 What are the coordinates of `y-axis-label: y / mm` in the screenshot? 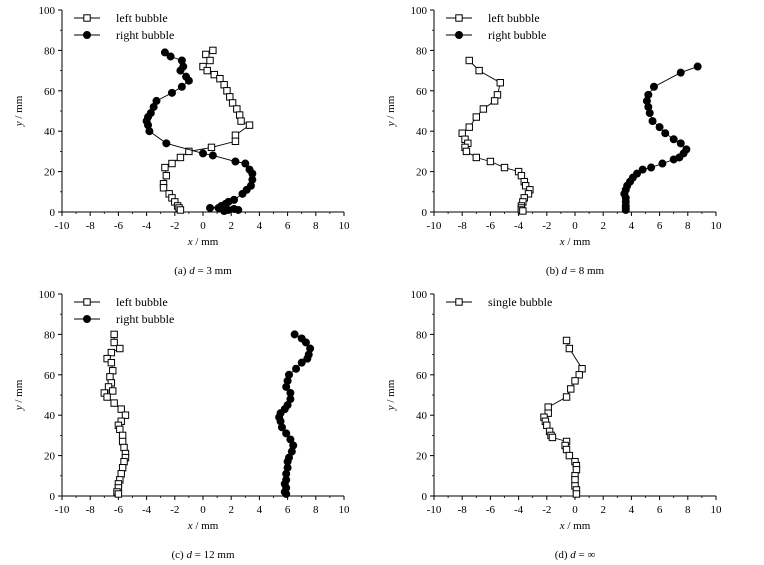 It's located at (19, 395).